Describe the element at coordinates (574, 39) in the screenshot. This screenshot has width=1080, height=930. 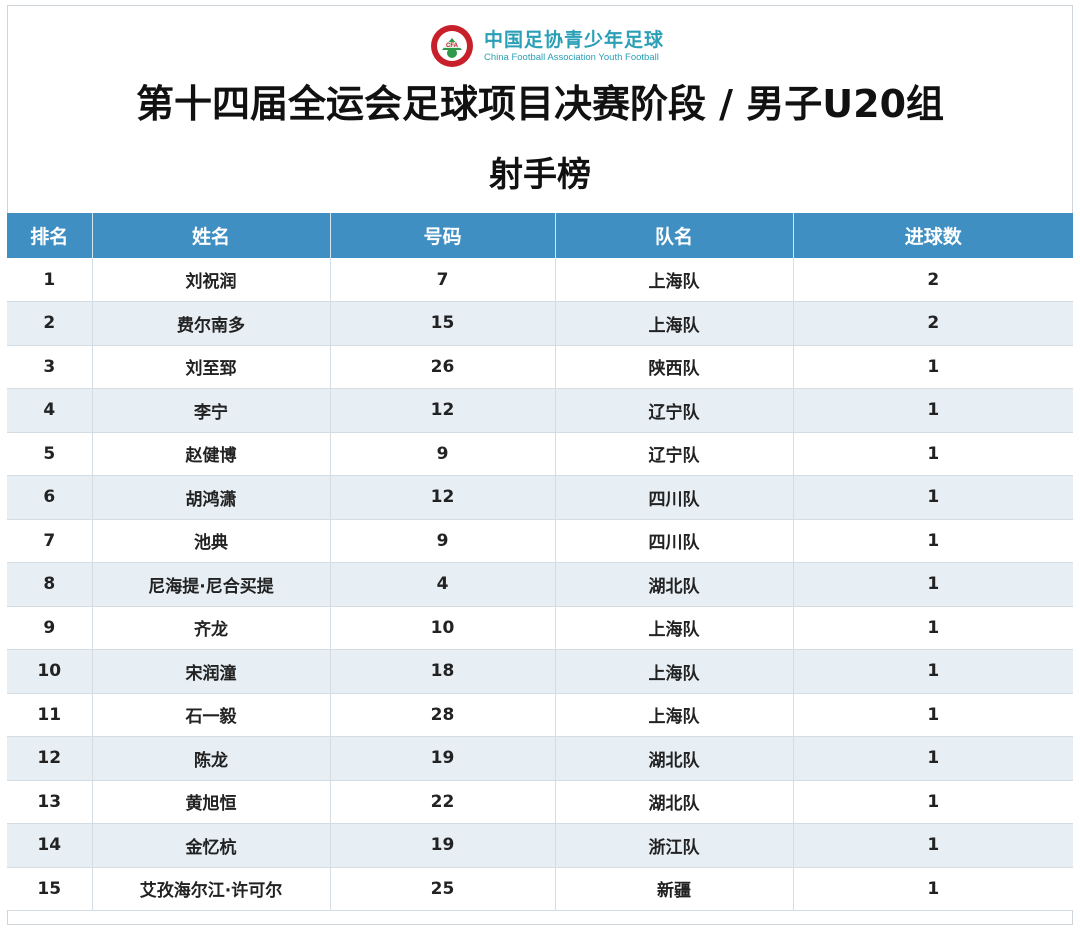
I see `brand-name-cn: 中国足协青少年足球` at that location.